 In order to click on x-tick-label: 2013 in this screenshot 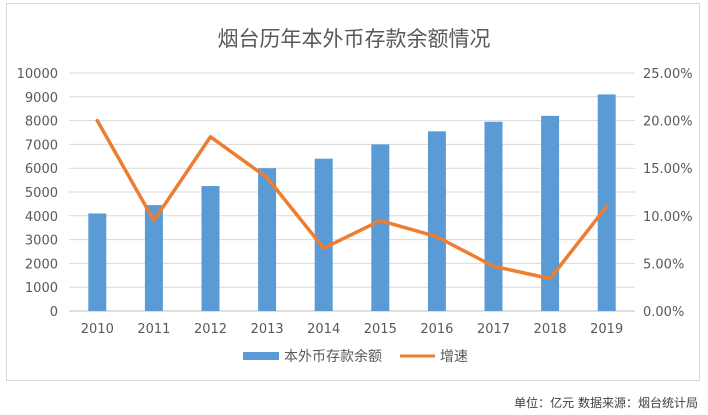, I will do `click(267, 329)`.